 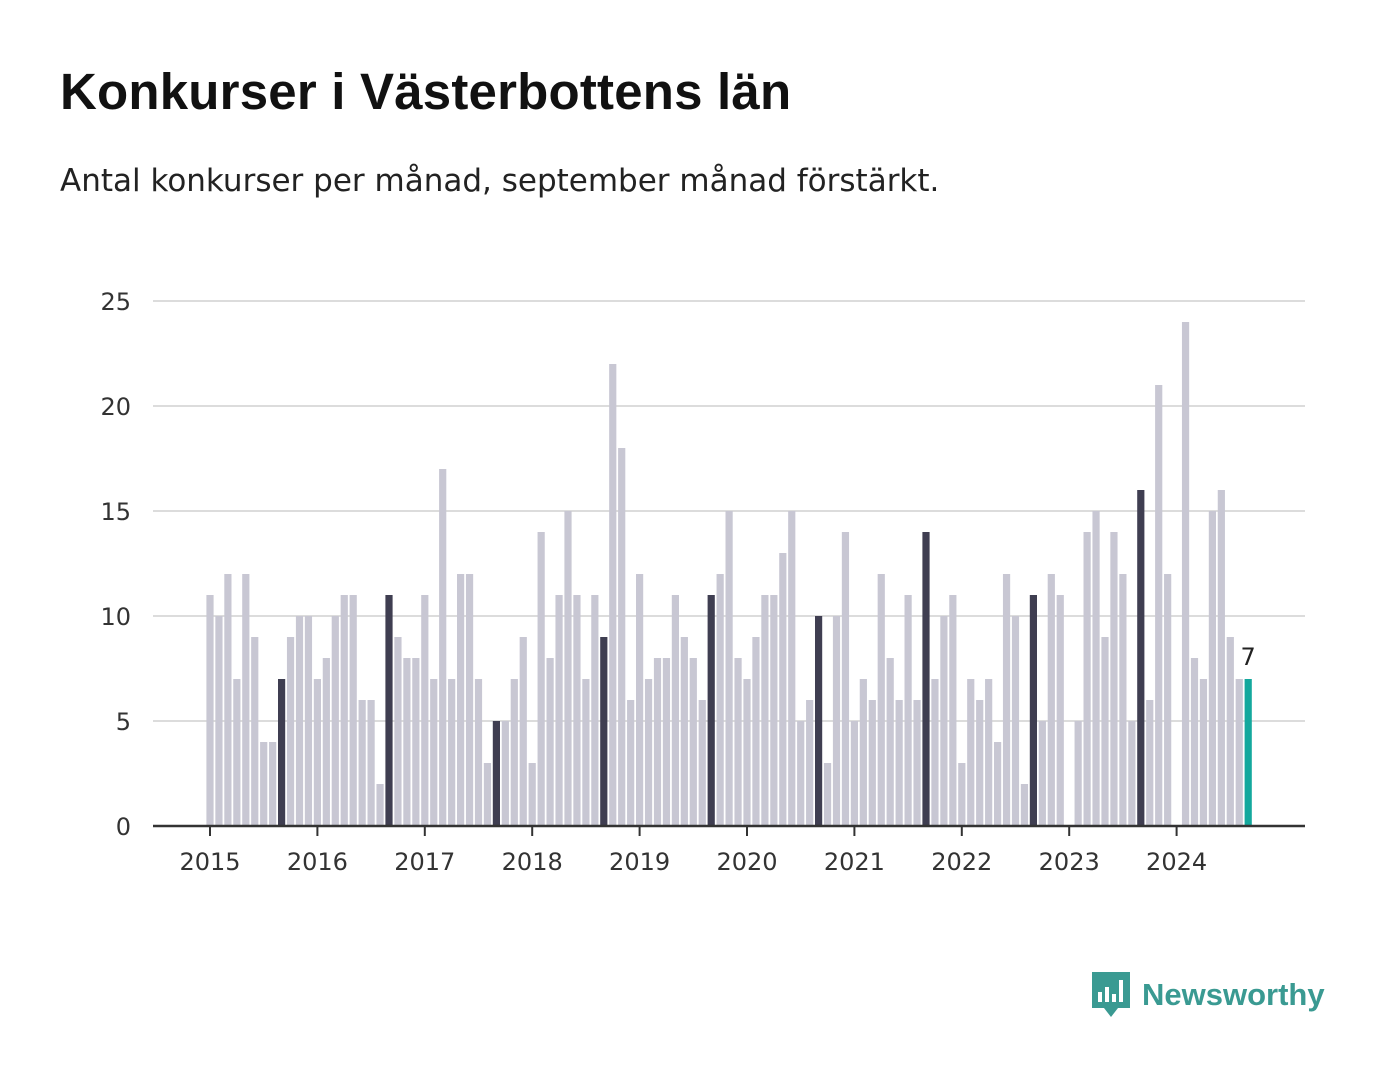 I want to click on y-tick-label: 10, so click(x=115, y=617).